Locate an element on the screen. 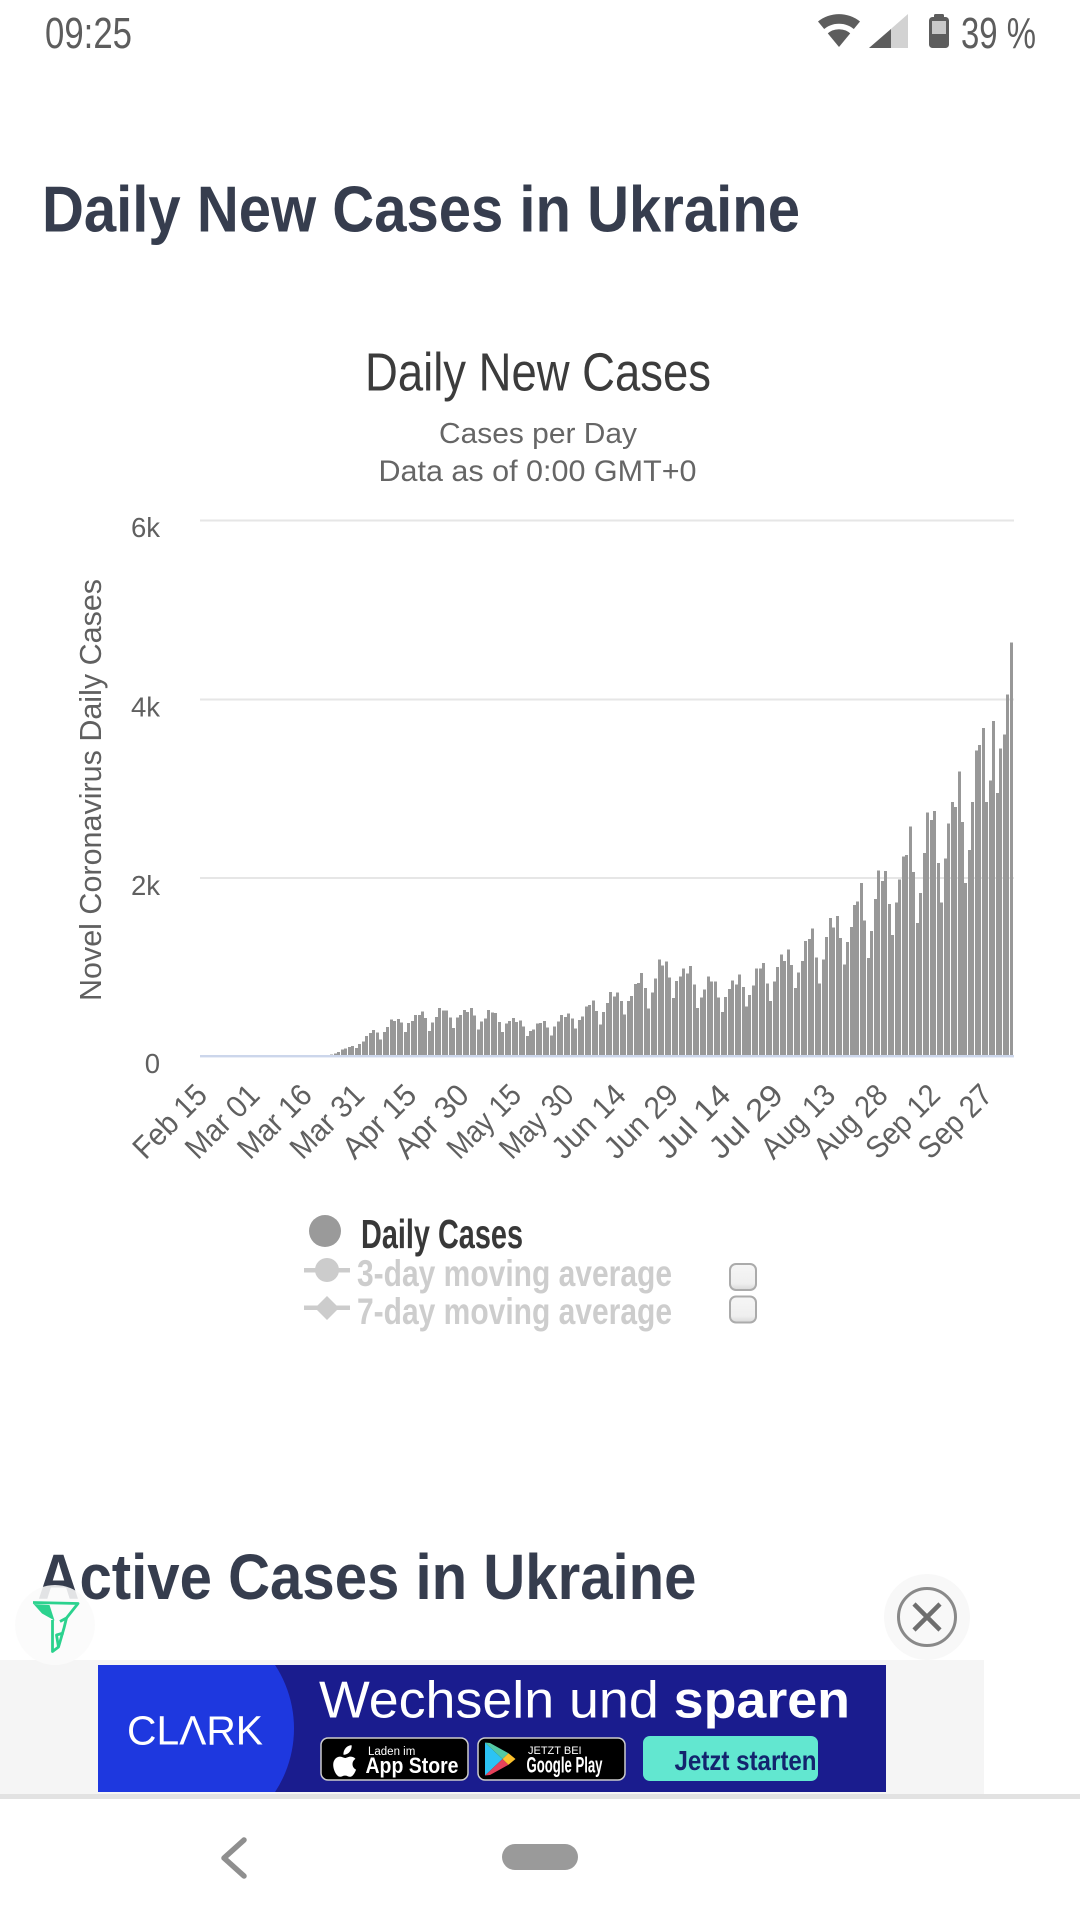  svg-text: Wechseln und sparen is located at coordinates (584, 1701).